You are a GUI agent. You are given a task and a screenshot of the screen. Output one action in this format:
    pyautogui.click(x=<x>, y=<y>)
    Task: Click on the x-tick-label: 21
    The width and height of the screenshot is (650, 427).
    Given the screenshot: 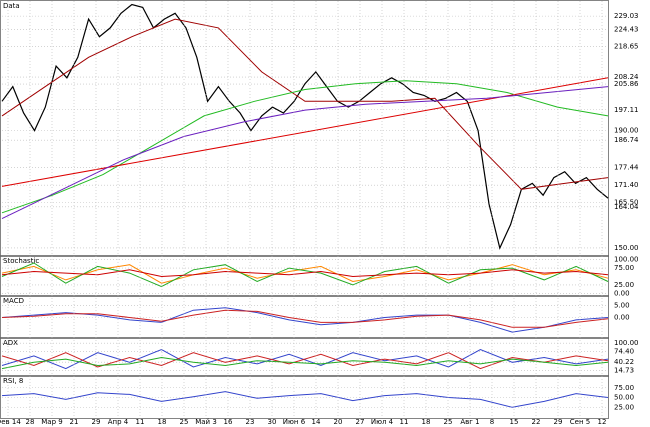 What is the action you would take?
    pyautogui.click(x=74, y=422)
    